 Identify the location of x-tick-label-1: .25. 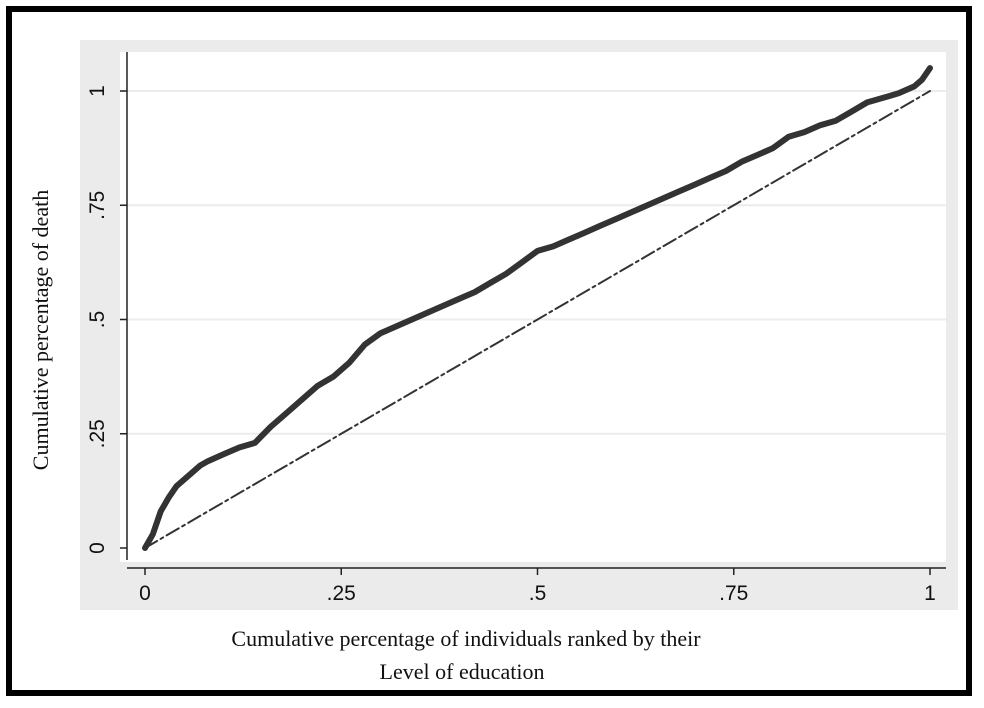
(341, 593).